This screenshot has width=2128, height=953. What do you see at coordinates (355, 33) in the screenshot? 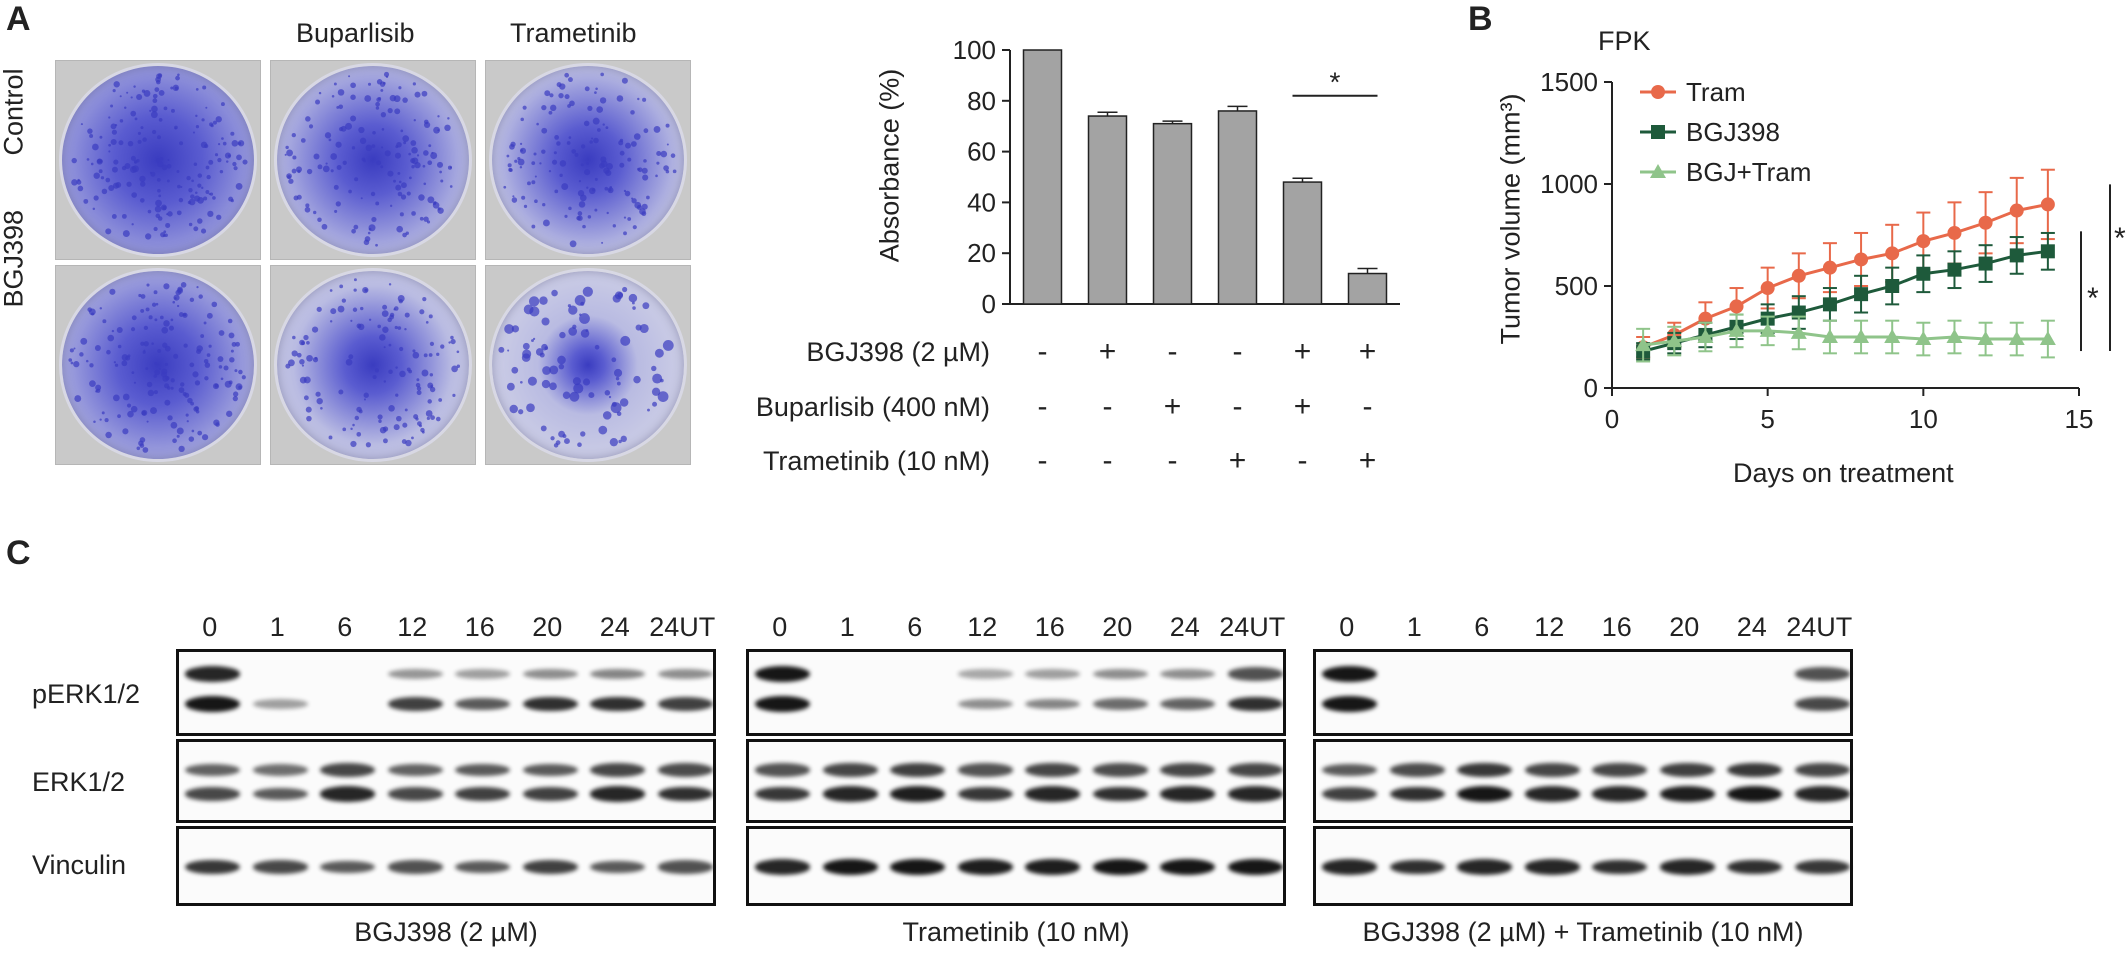
I see `col-header-buparlisib: Buparlisib` at bounding box center [355, 33].